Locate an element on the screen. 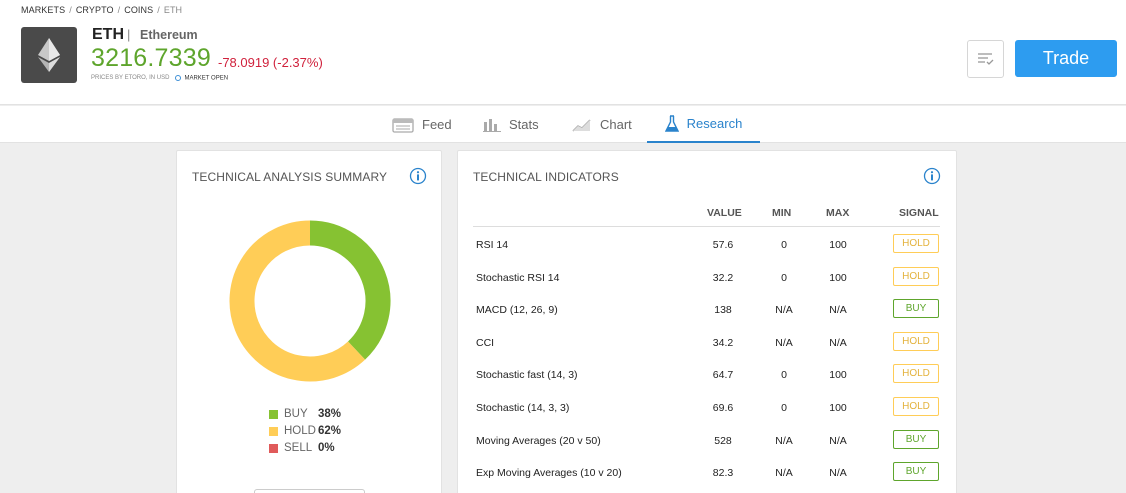 This screenshot has height=493, width=1126. indicator-name: RSI 14 is located at coordinates (492, 245).